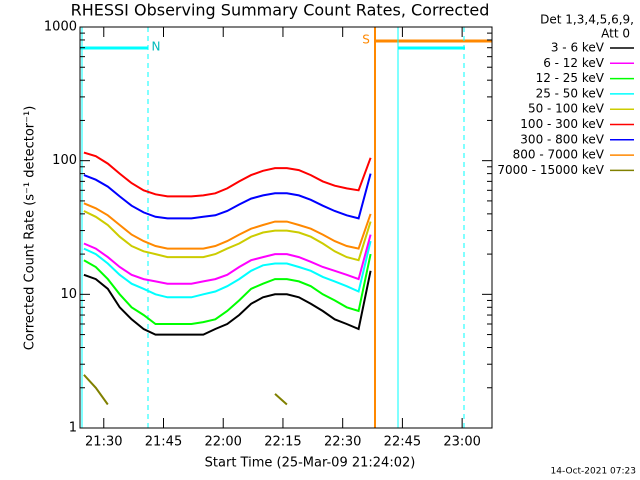 The width and height of the screenshot is (640, 480). Describe the element at coordinates (222, 442) in the screenshot. I see `x-tick-label: 22:00` at that location.